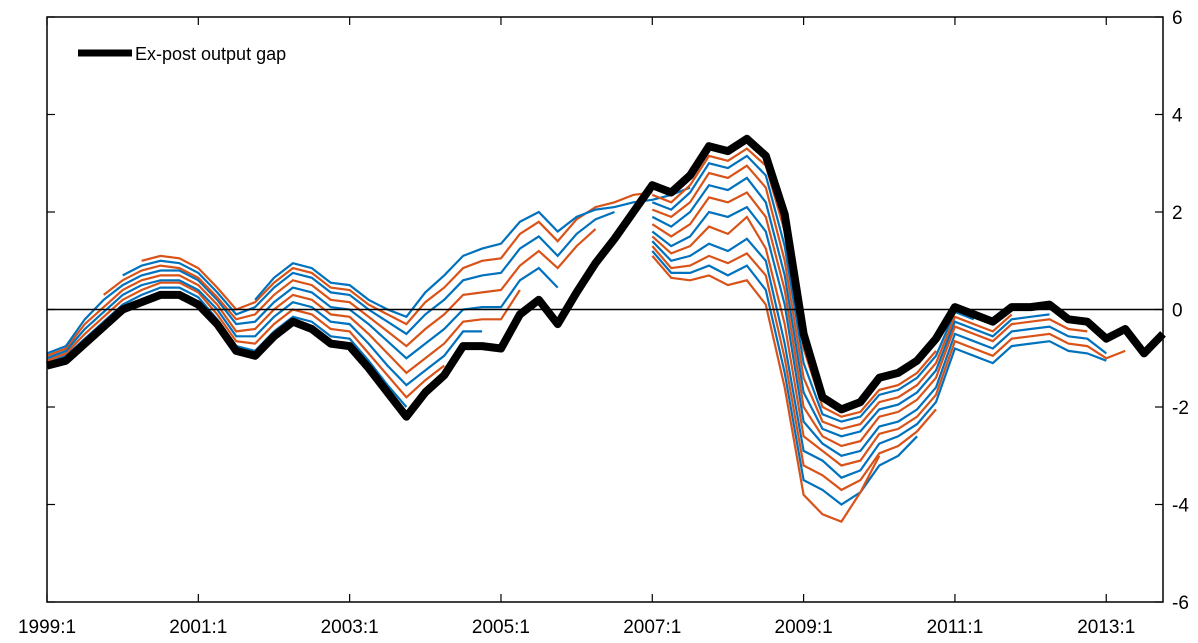 This screenshot has width=1198, height=643. I want to click on x-tick-label: 2009:1, so click(804, 627).